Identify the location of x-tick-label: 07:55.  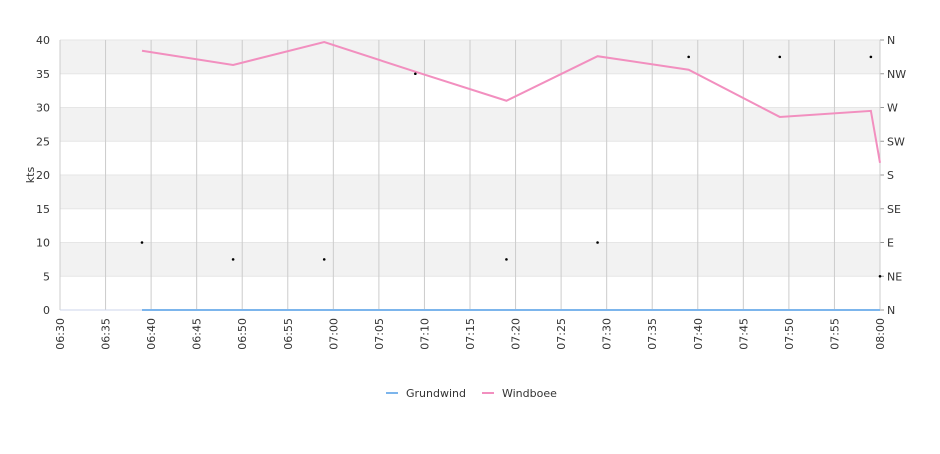
(834, 334).